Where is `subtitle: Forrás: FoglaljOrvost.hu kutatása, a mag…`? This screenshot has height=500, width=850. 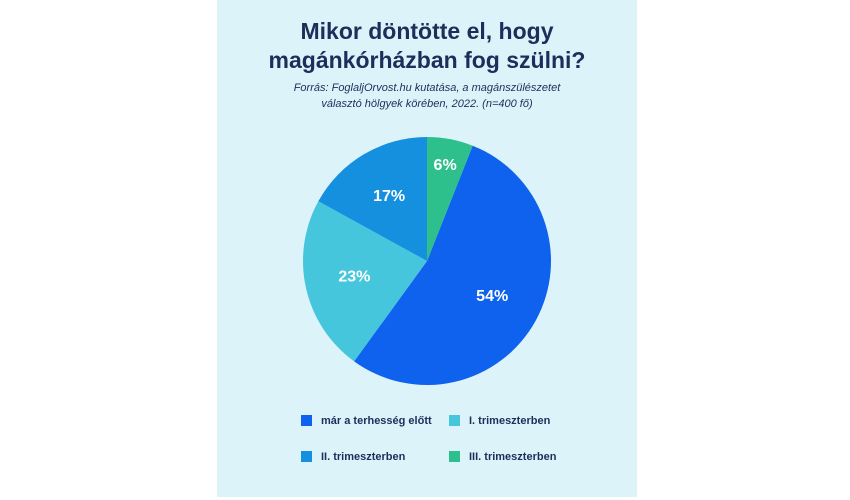
subtitle: Forrás: FoglaljOrvost.hu kutatása, a mag… is located at coordinates (428, 88).